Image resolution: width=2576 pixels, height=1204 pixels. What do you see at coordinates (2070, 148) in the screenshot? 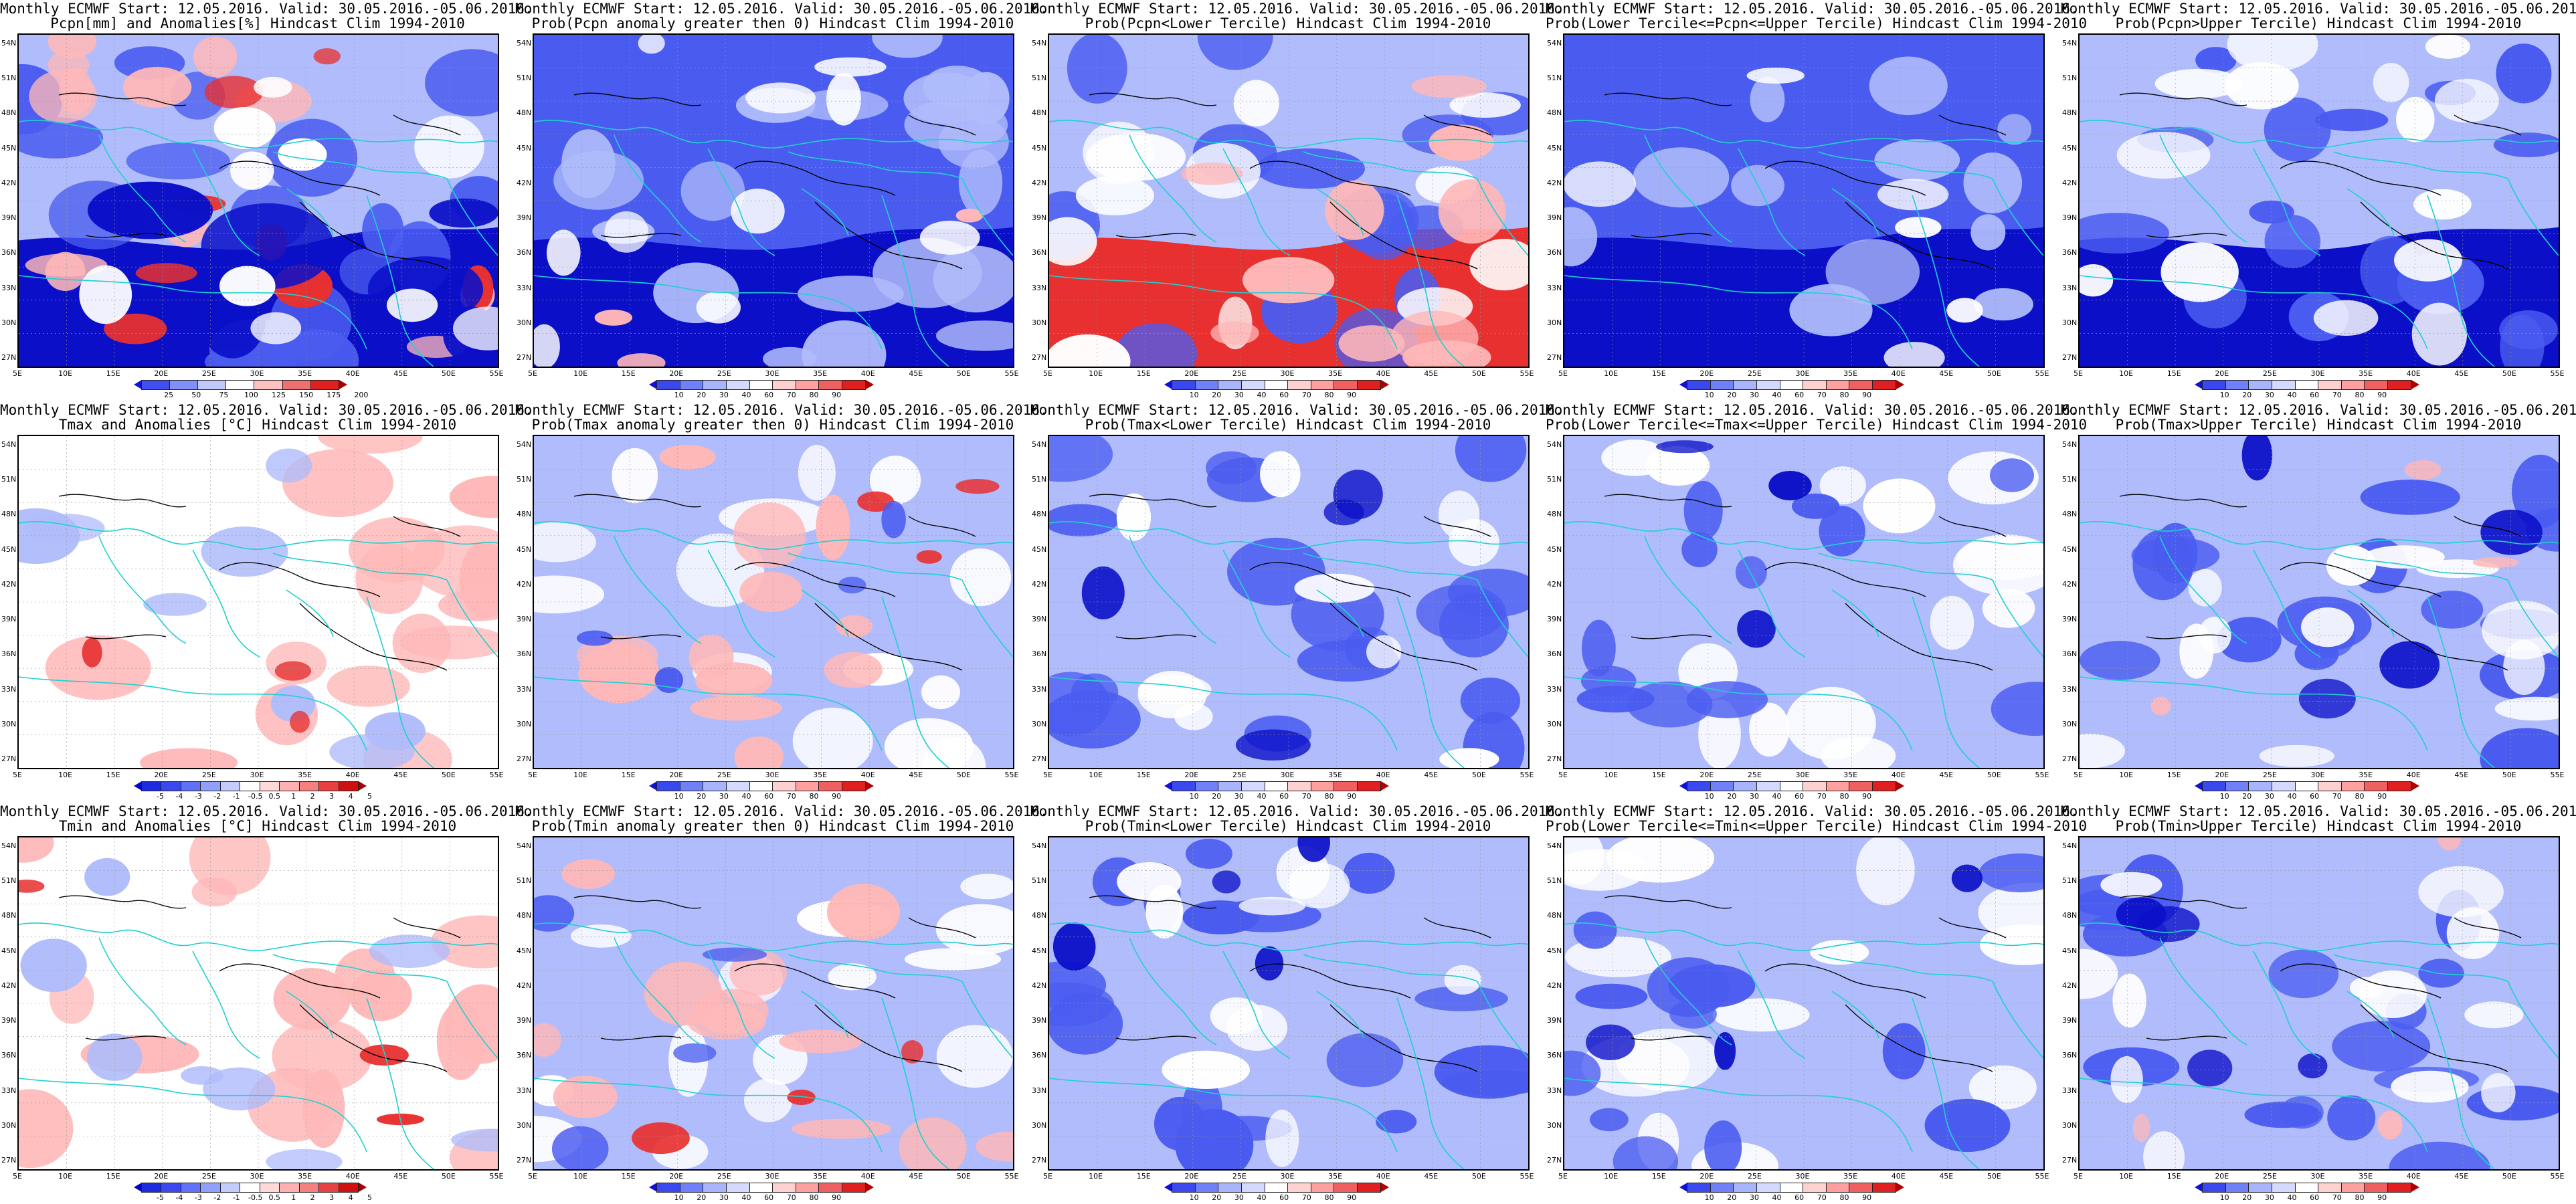
I see `latitude-label: 45N` at bounding box center [2070, 148].